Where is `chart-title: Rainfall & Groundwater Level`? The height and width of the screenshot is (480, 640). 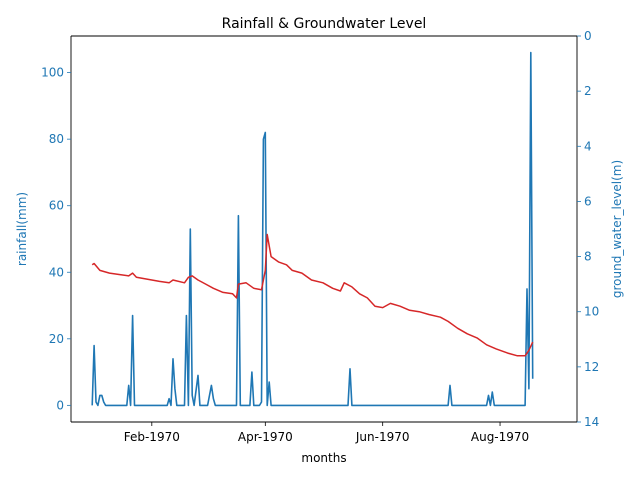
chart-title: Rainfall & Groundwater Level is located at coordinates (324, 24).